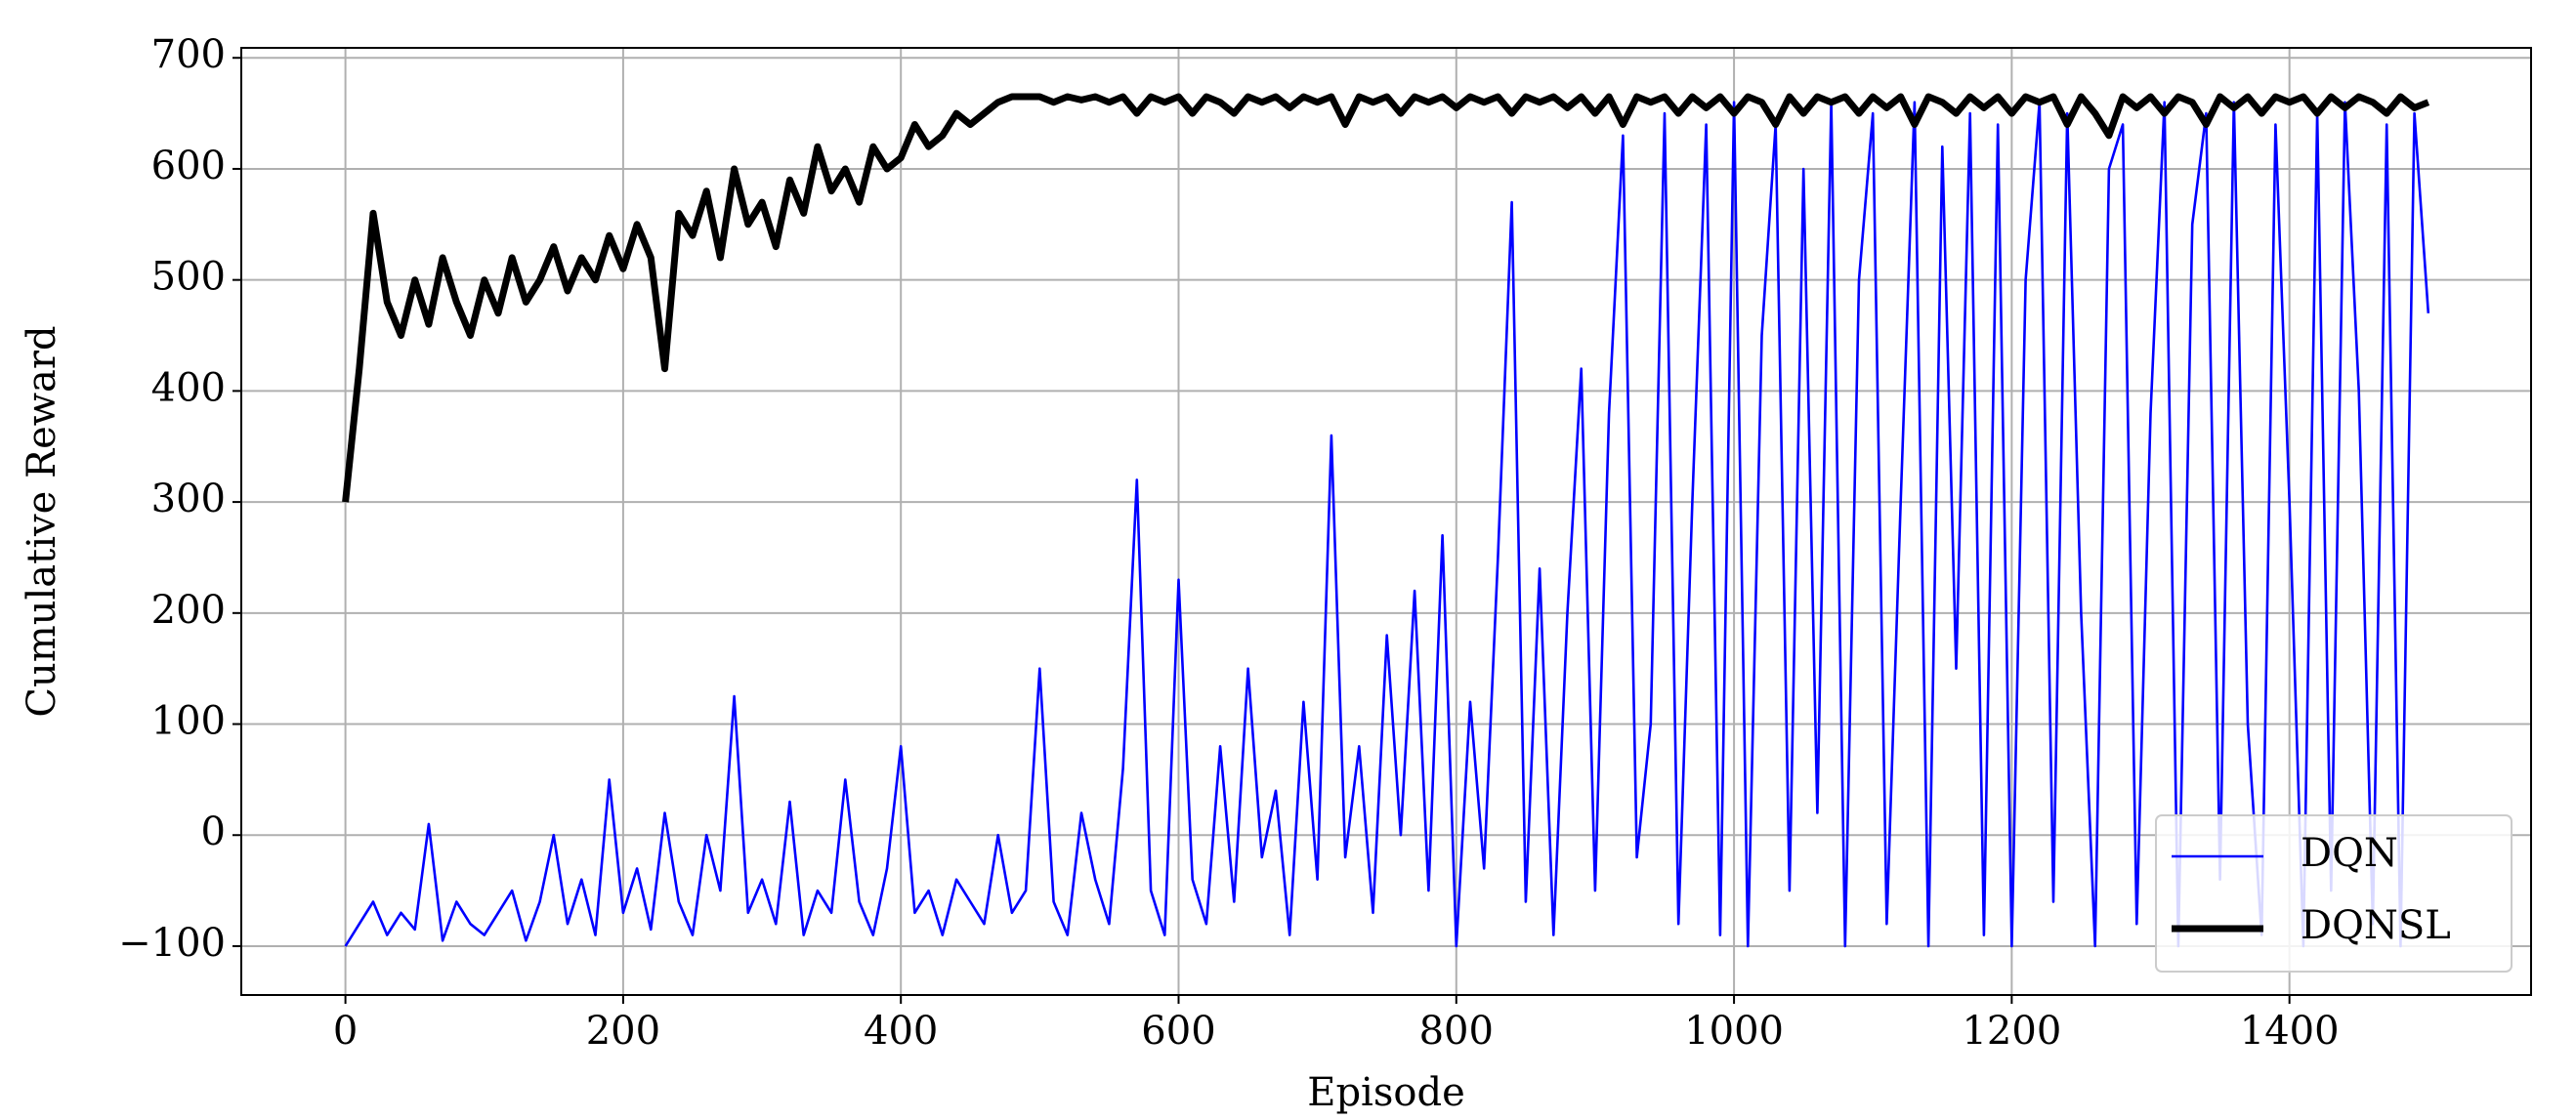 This screenshot has width=2576, height=1120. I want to click on y-tick-label: 100, so click(188, 722).